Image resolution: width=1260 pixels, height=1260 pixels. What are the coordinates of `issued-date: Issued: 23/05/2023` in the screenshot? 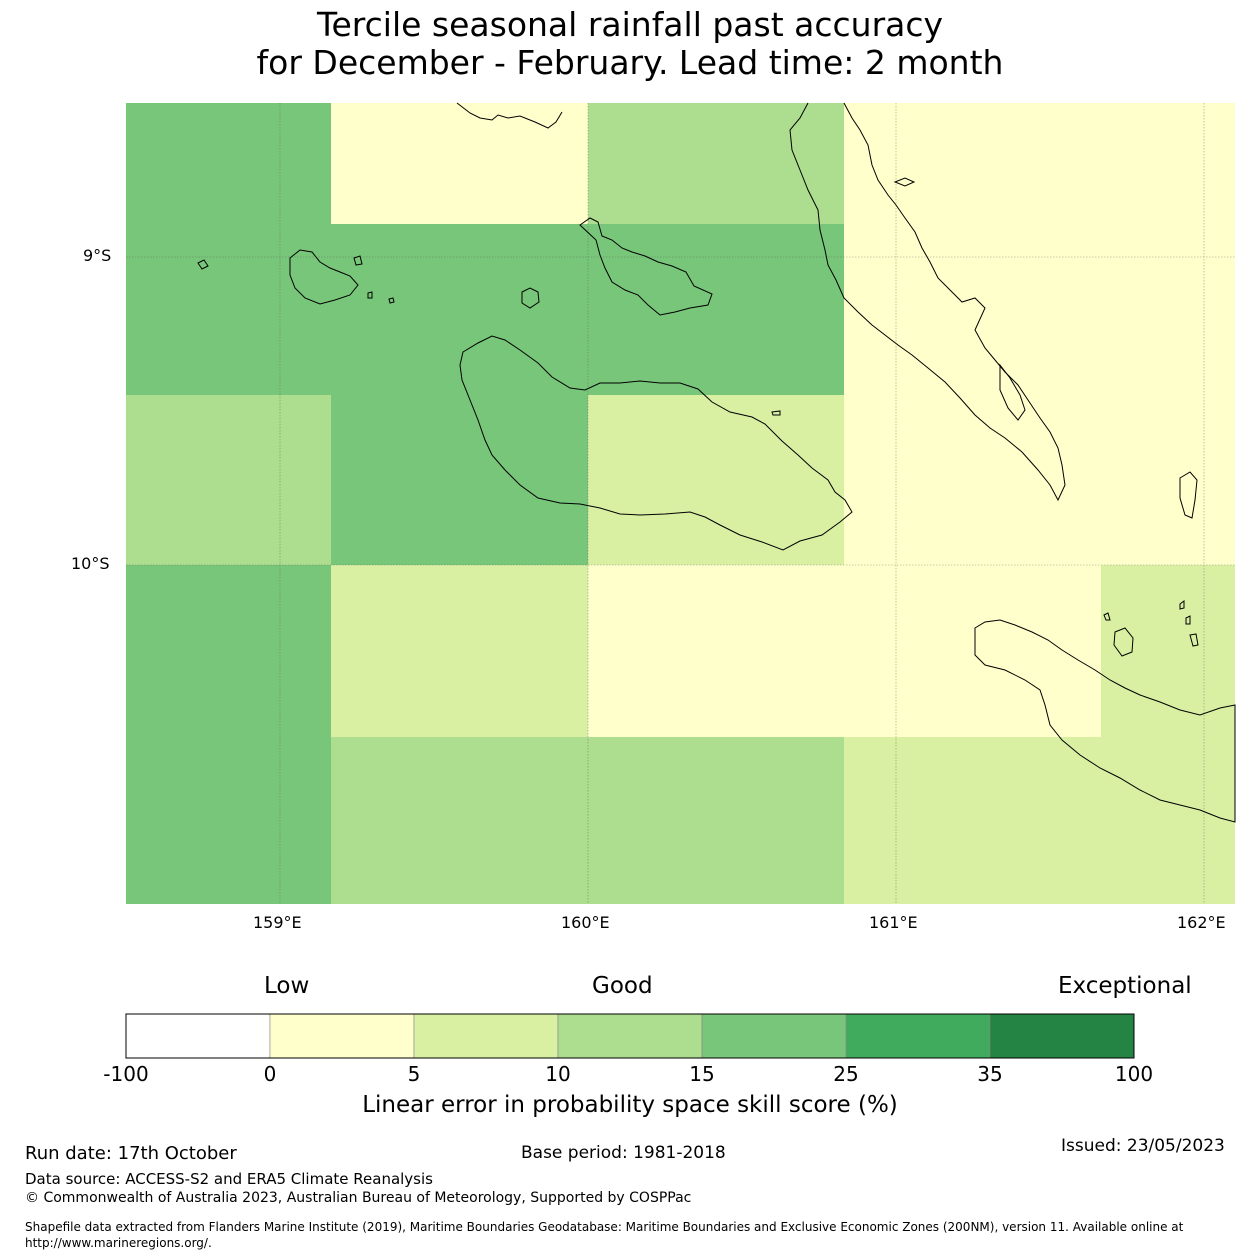 It's located at (1143, 1146).